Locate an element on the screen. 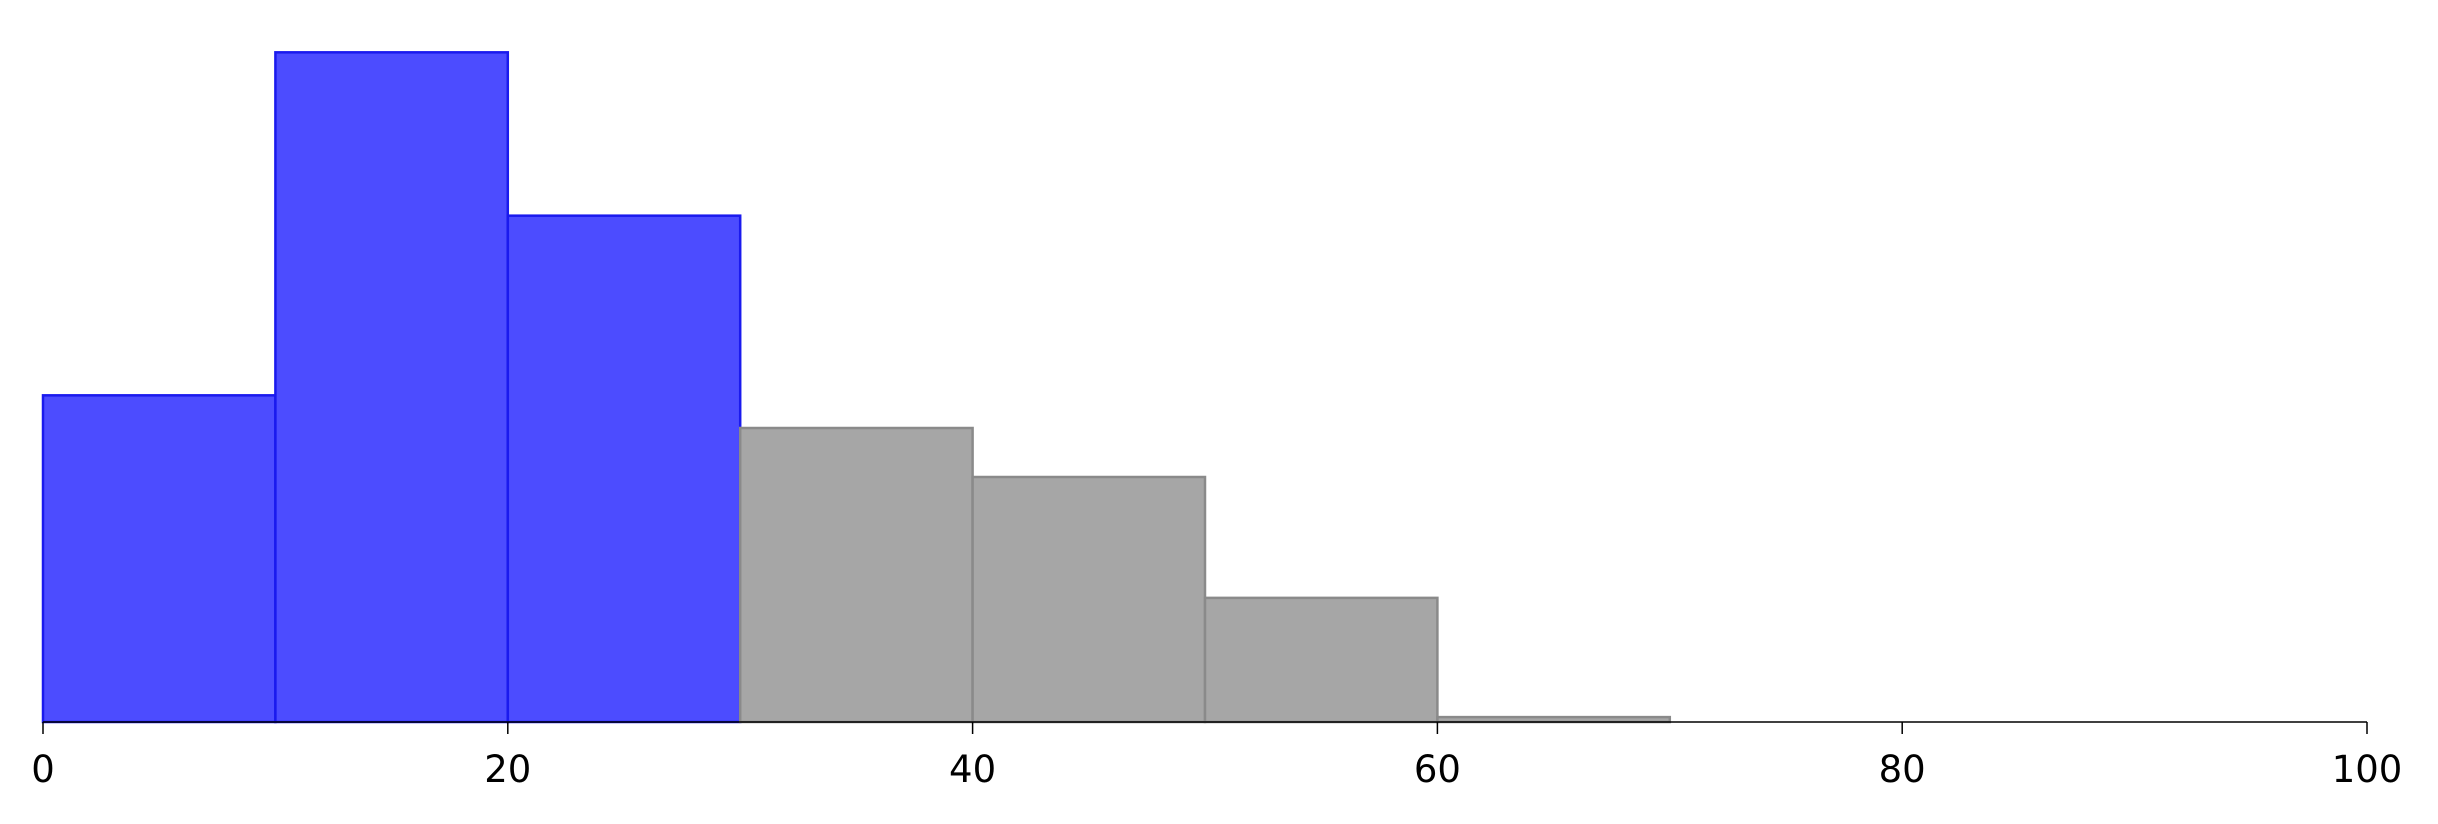  x-axis-ticks: 0 20 40 60 80 100 is located at coordinates (1216, 756).